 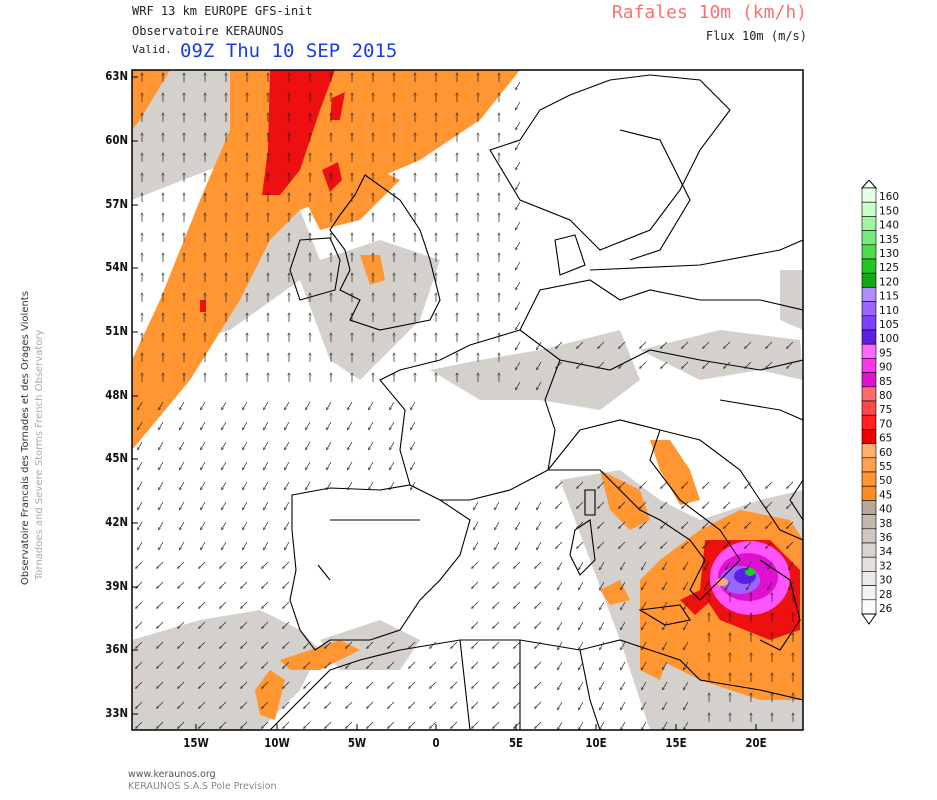 What do you see at coordinates (116, 140) in the screenshot?
I see `lat-label-60N: 60N` at bounding box center [116, 140].